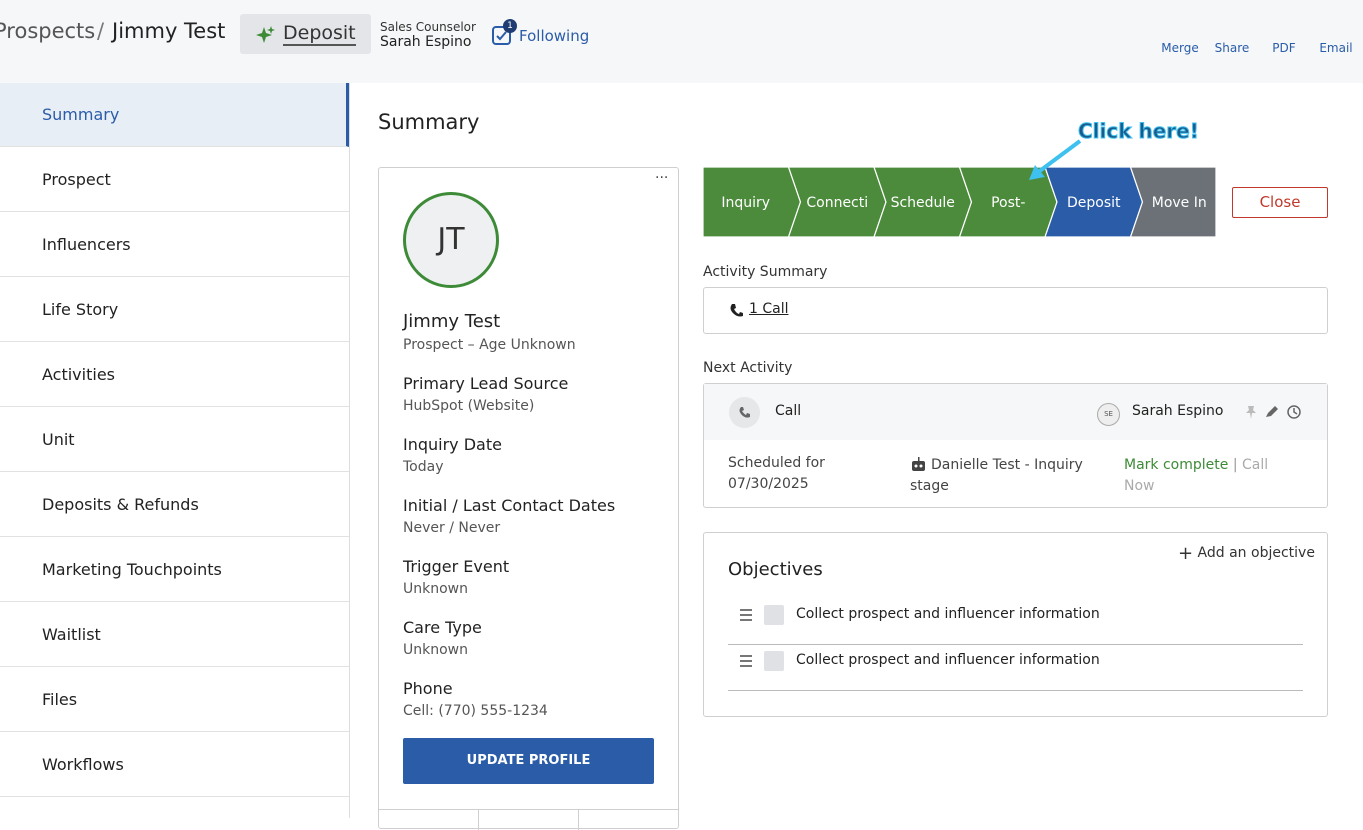 The height and width of the screenshot is (830, 1363). I want to click on field-label: Initial / Last Contact Dates, so click(509, 505).